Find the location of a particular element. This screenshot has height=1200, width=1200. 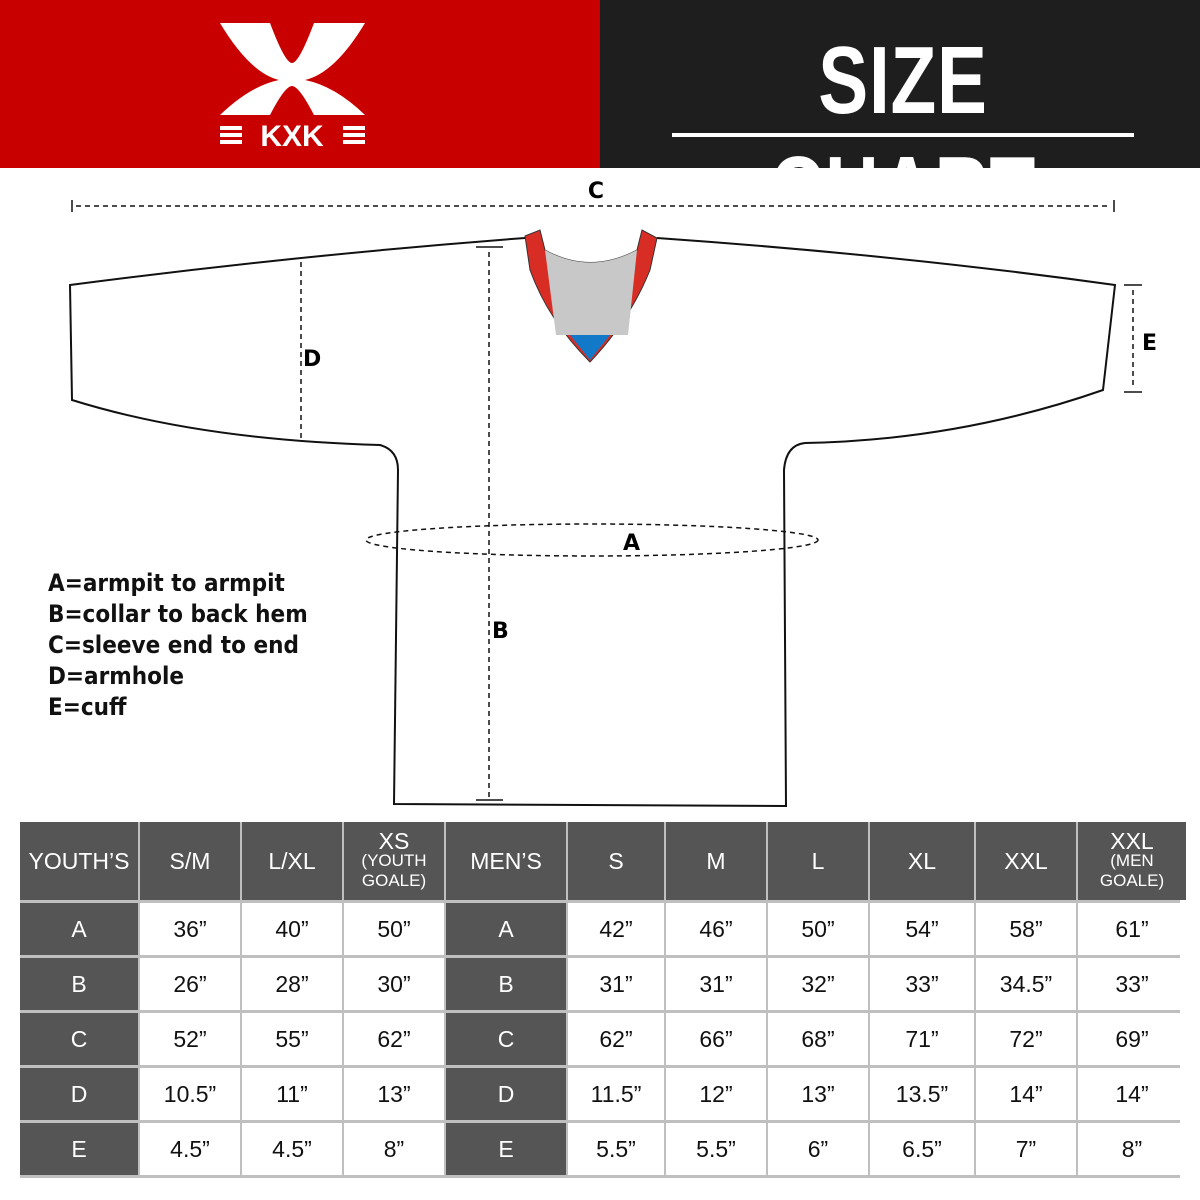

table-cell: 11” is located at coordinates (292, 1094).